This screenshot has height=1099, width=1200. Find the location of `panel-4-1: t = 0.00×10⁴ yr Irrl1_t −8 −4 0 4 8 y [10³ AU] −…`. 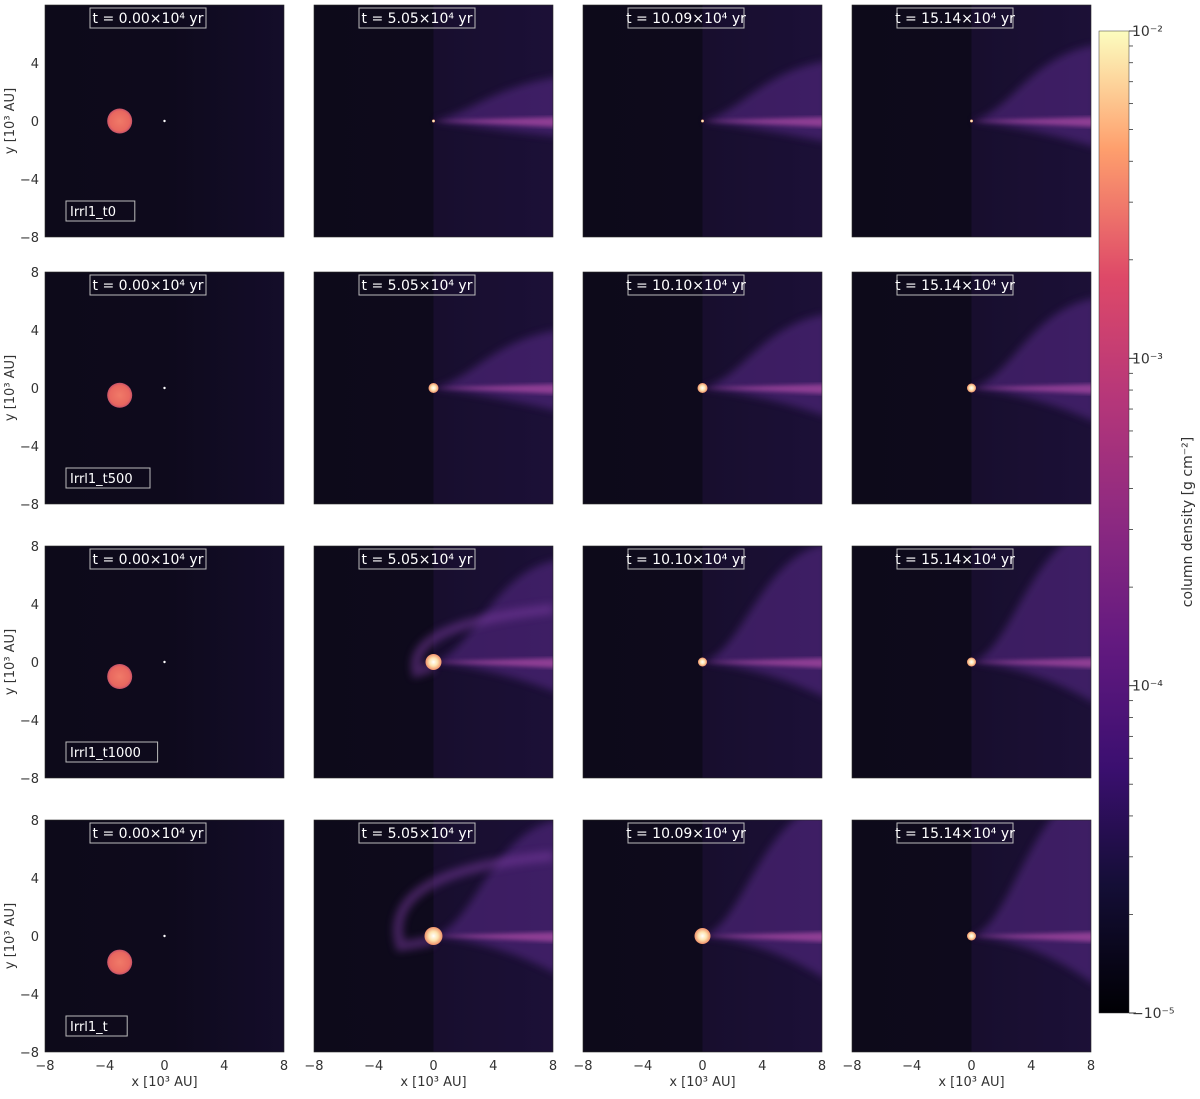

panel-4-1: t = 0.00×10⁴ yr Irrl1_t −8 −4 0 4 8 y [10³ AU] −… is located at coordinates (145, 952).